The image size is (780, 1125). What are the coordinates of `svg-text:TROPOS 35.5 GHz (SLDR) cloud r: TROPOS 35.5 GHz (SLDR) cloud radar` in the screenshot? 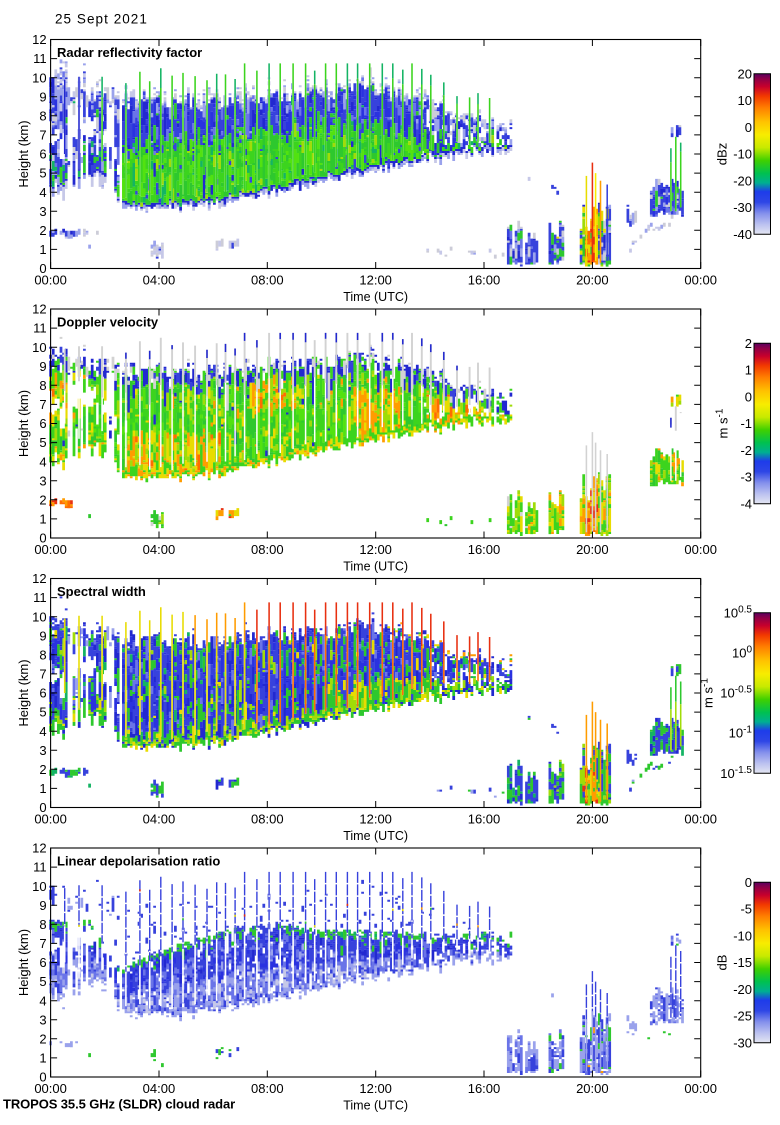 It's located at (119, 1104).